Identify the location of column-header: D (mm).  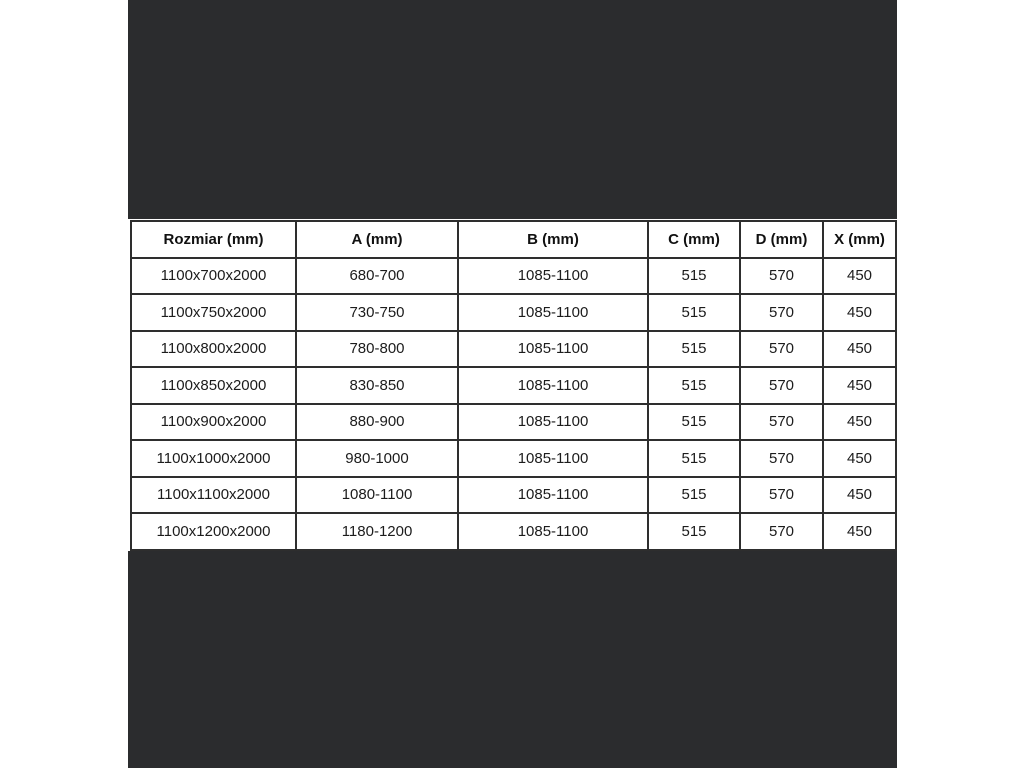
(781, 239).